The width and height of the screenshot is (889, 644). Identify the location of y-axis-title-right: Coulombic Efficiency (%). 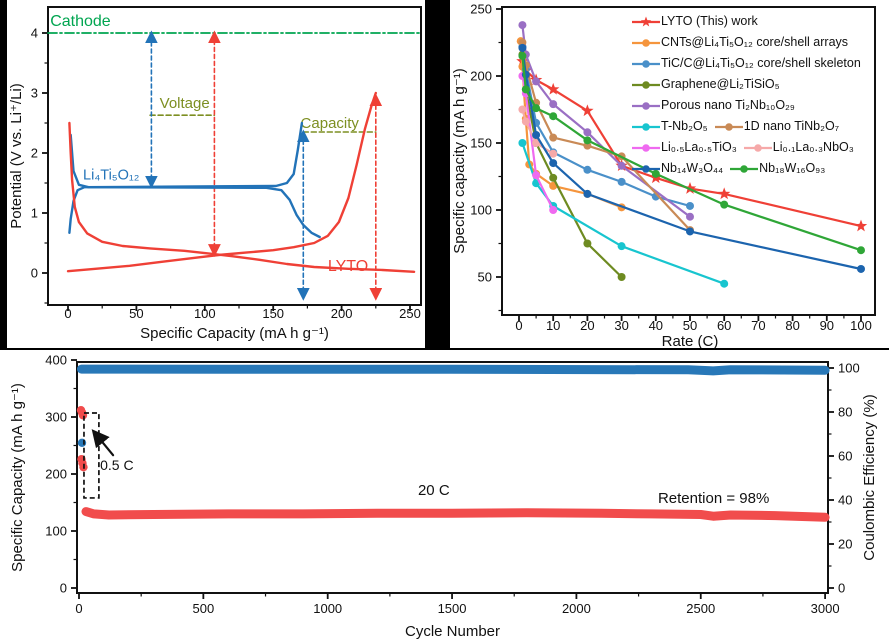
(869, 477).